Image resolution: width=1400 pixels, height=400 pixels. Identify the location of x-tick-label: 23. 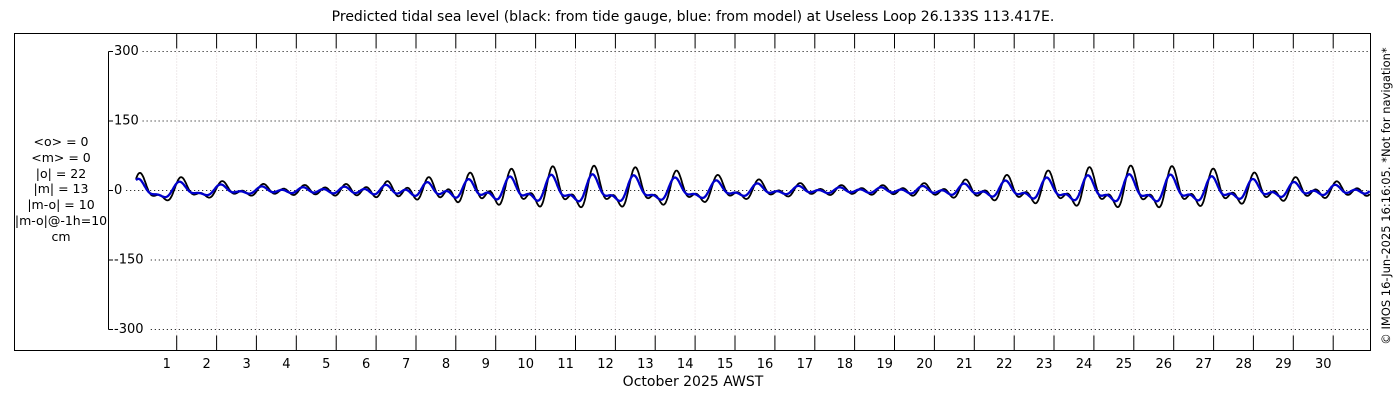
(1044, 364).